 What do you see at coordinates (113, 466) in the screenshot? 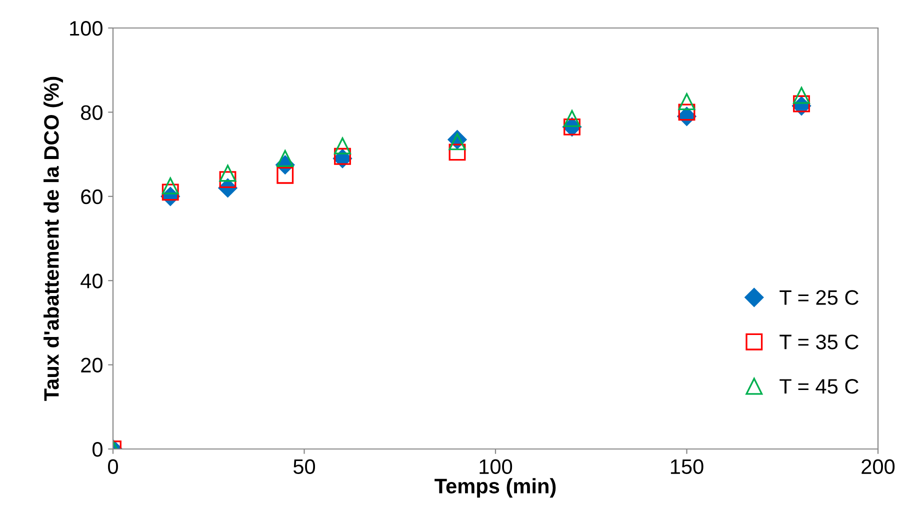
I see `x-tick-label: 0` at bounding box center [113, 466].